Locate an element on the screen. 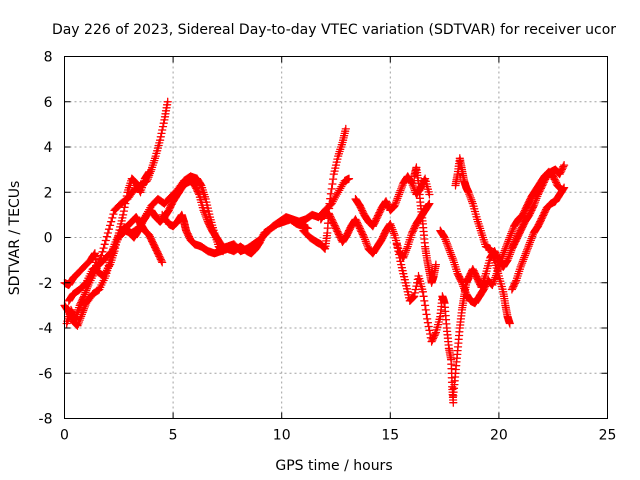  y-tick-label: -4 is located at coordinates (46, 329).